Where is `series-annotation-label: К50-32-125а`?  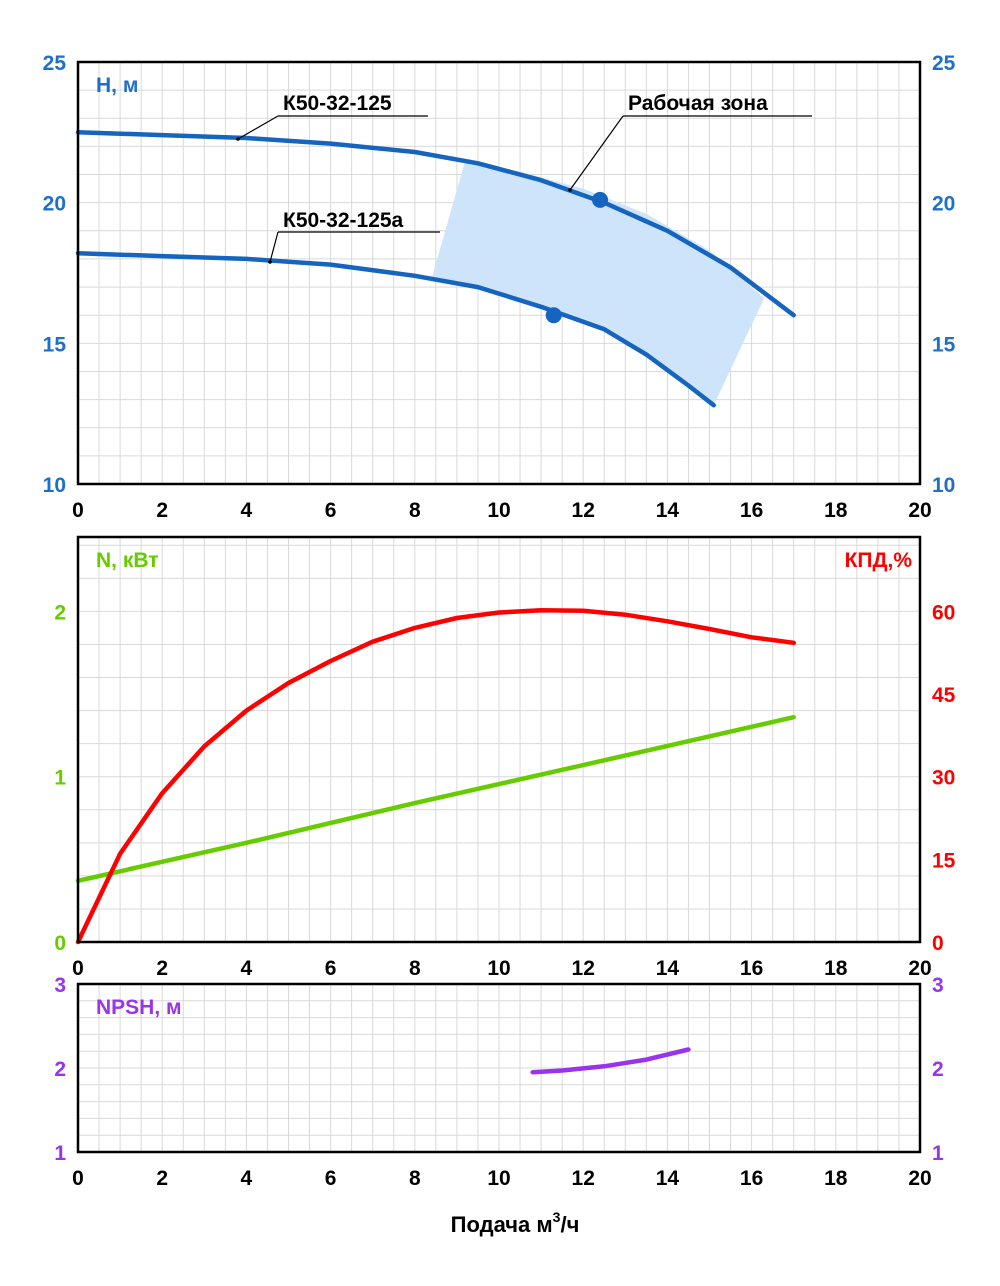
series-annotation-label: К50-32-125а is located at coordinates (343, 220).